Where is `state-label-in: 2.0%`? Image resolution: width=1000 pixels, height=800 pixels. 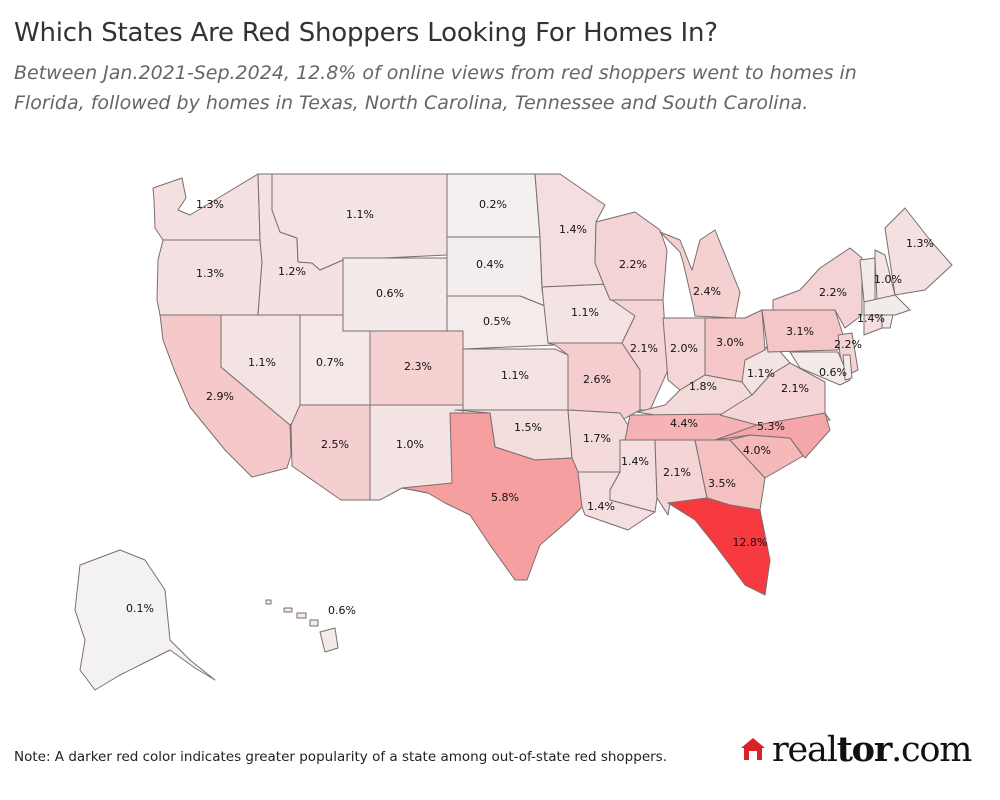 state-label-in: 2.0% is located at coordinates (684, 348).